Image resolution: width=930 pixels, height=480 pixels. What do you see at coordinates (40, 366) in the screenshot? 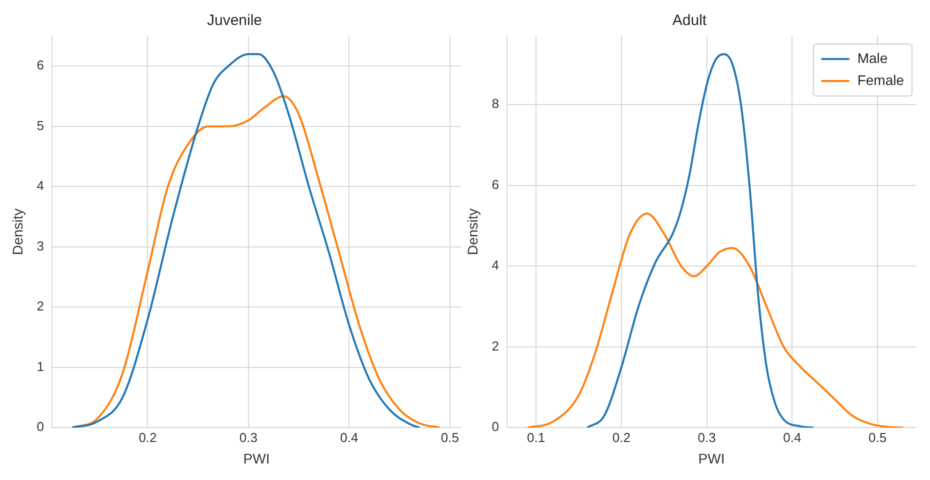
I see `y-tick-label: 1` at bounding box center [40, 366].